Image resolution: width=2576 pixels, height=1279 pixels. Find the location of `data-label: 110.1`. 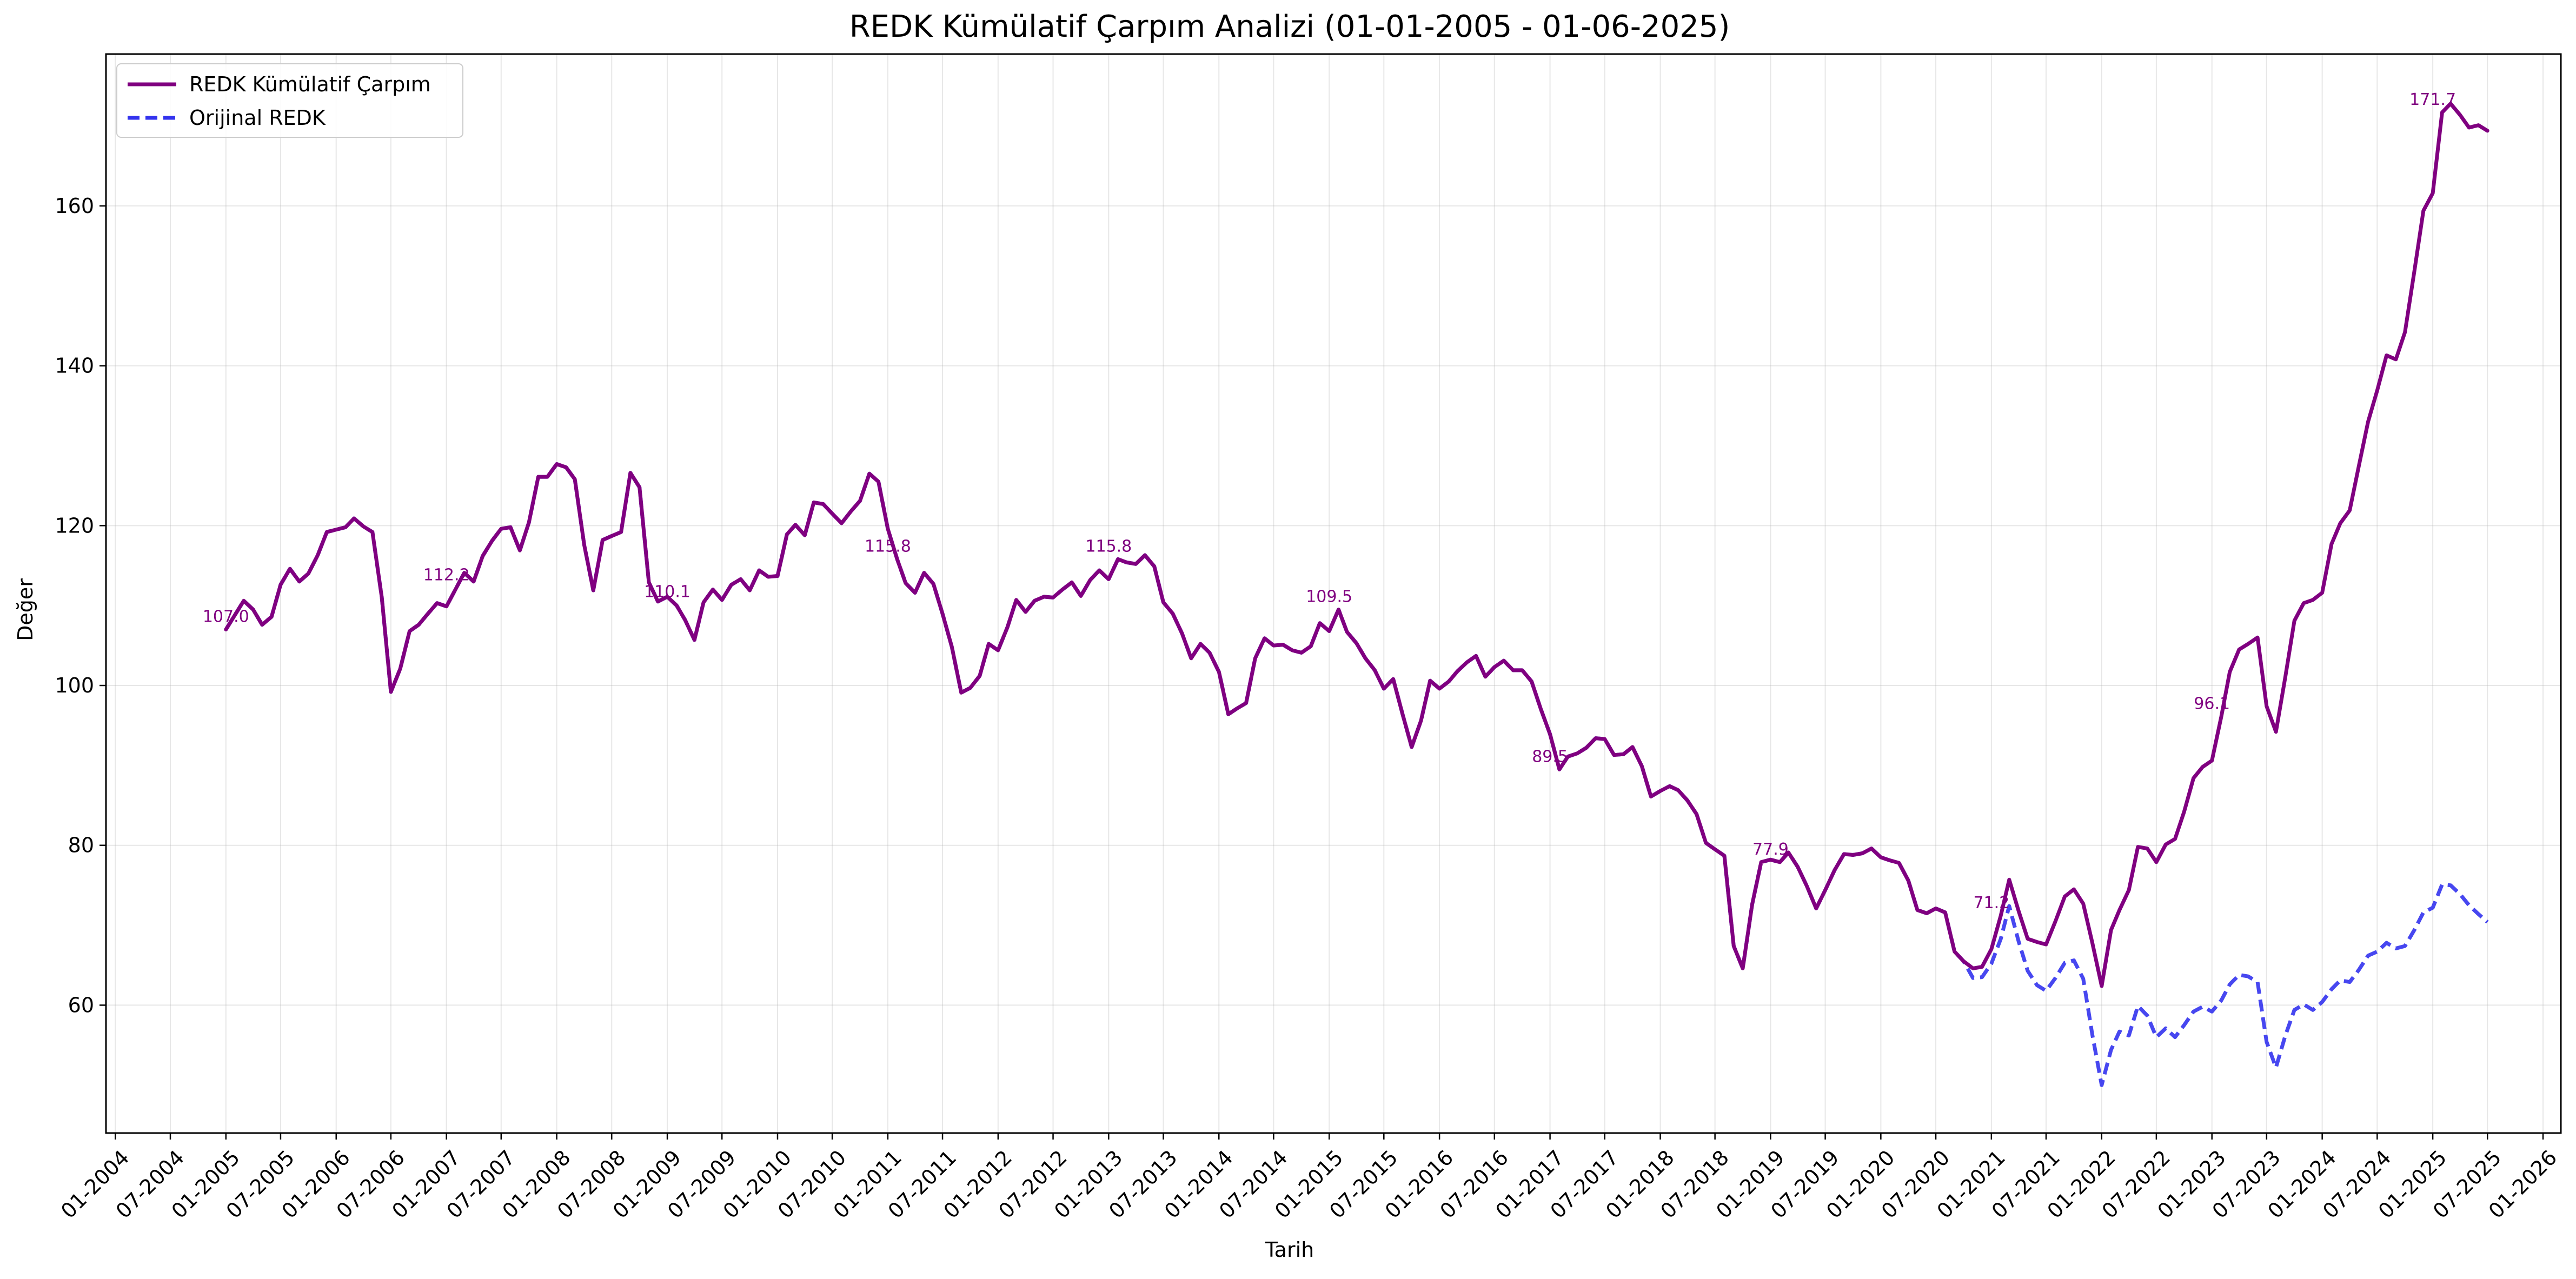

data-label: 110.1 is located at coordinates (667, 592).